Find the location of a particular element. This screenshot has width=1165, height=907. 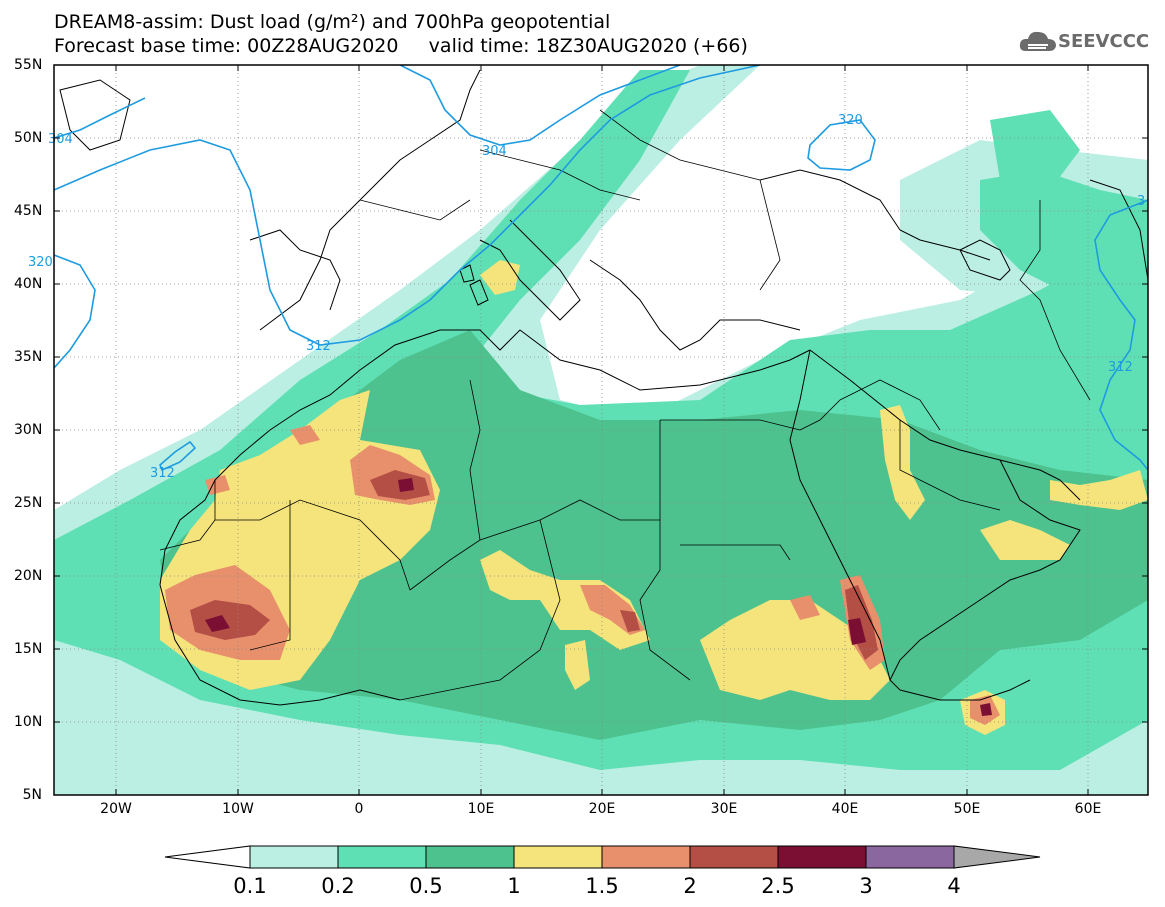

lon-label: 50E is located at coordinates (967, 809).